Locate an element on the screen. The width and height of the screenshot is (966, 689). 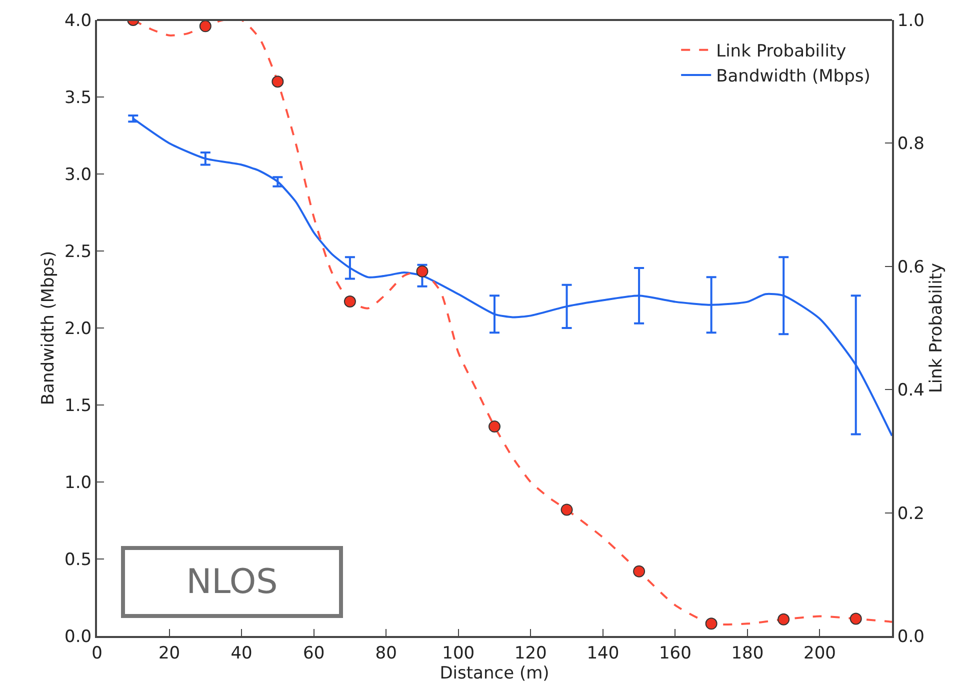
x-tick-label: 100 is located at coordinates (458, 653).